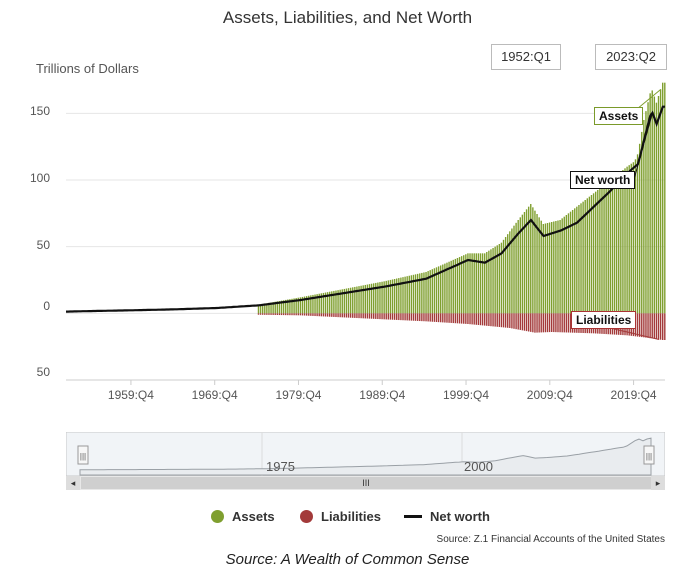 Image resolution: width=695 pixels, height=577 pixels. Describe the element at coordinates (73, 483) in the screenshot. I see `scroll-left-icon: ◂` at that location.